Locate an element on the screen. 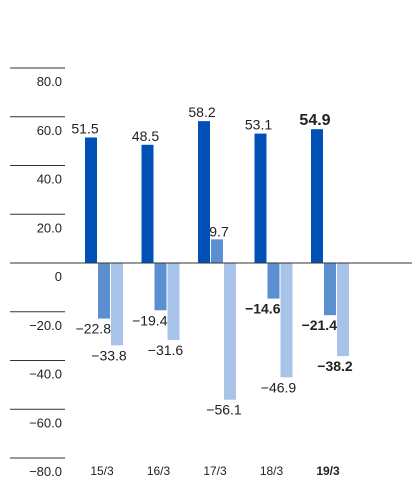 The height and width of the screenshot is (484, 413). y-axis: 80.0 60.0 40.0 20.0 0 −20.0 −40.0 −60.0 −80.0 is located at coordinates (37, 273).